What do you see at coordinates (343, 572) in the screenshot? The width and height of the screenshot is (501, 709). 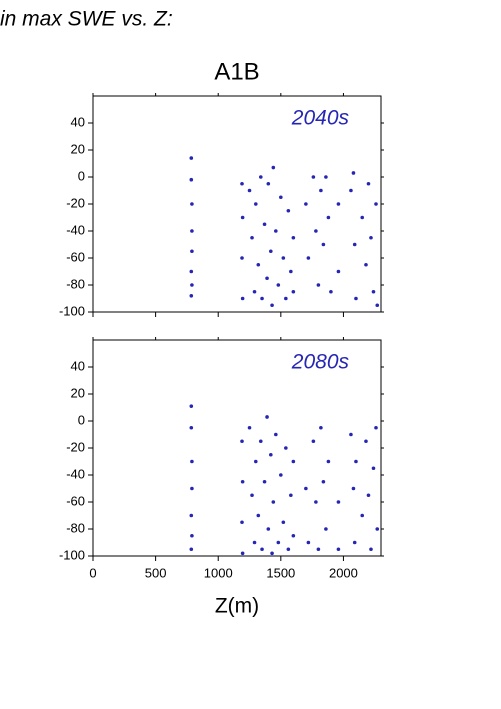 I see `x-tick-label: 2000` at bounding box center [343, 572].